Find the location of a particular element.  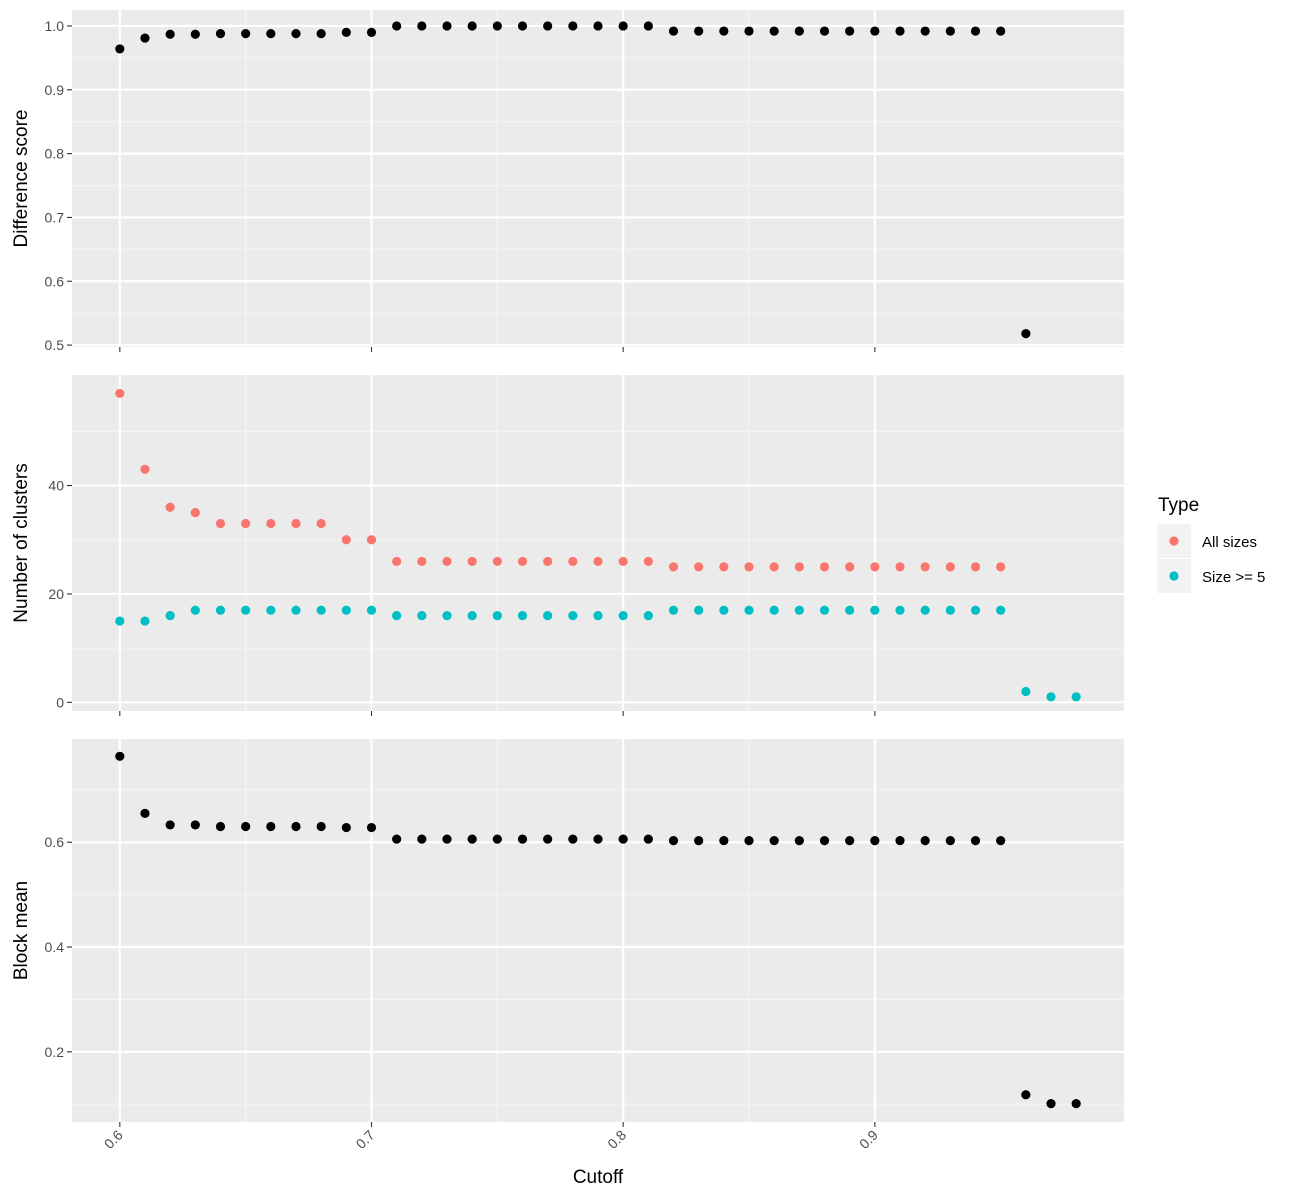

legend-swatch-size-ge5 is located at coordinates (1174, 576).